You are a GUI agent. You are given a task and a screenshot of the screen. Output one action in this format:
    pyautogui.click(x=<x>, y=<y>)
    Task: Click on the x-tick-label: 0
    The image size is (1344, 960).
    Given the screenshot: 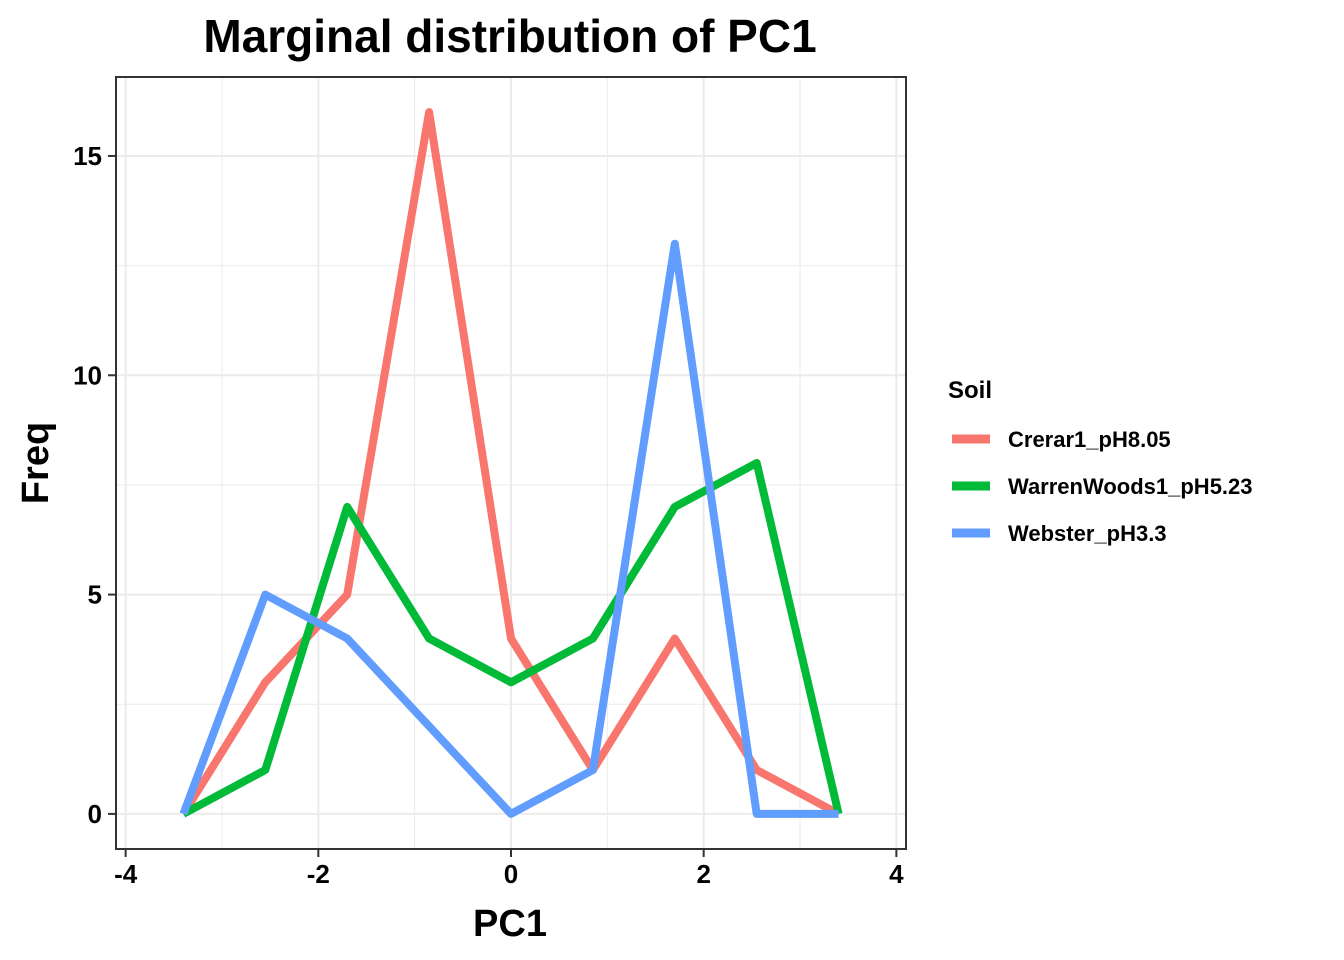 What is the action you would take?
    pyautogui.click(x=511, y=874)
    